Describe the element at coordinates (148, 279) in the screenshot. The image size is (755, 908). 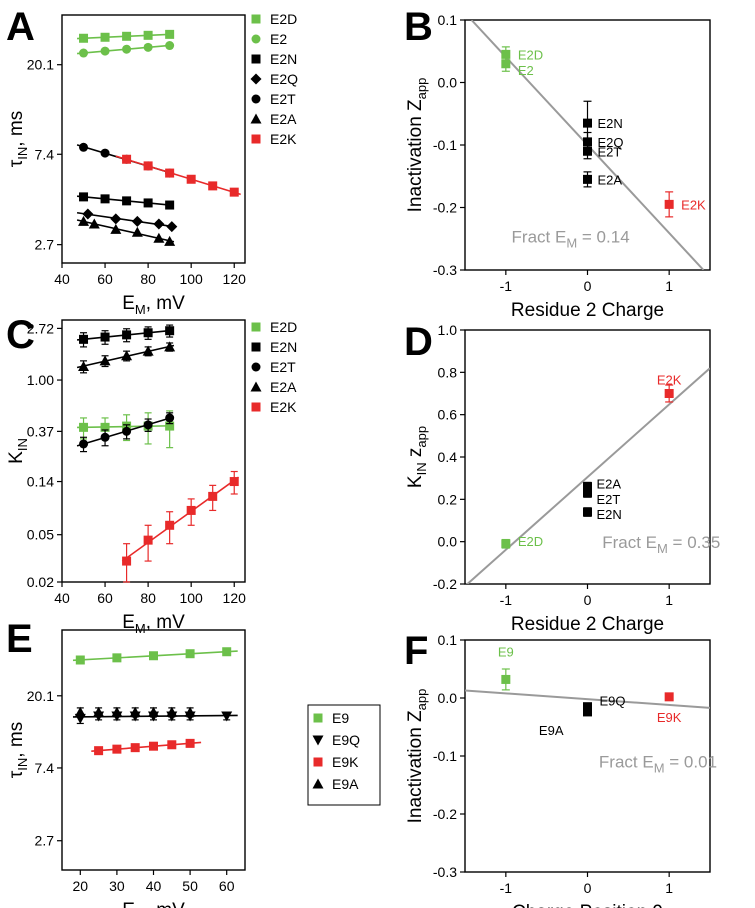
I see `x-tick-label: 80` at that location.